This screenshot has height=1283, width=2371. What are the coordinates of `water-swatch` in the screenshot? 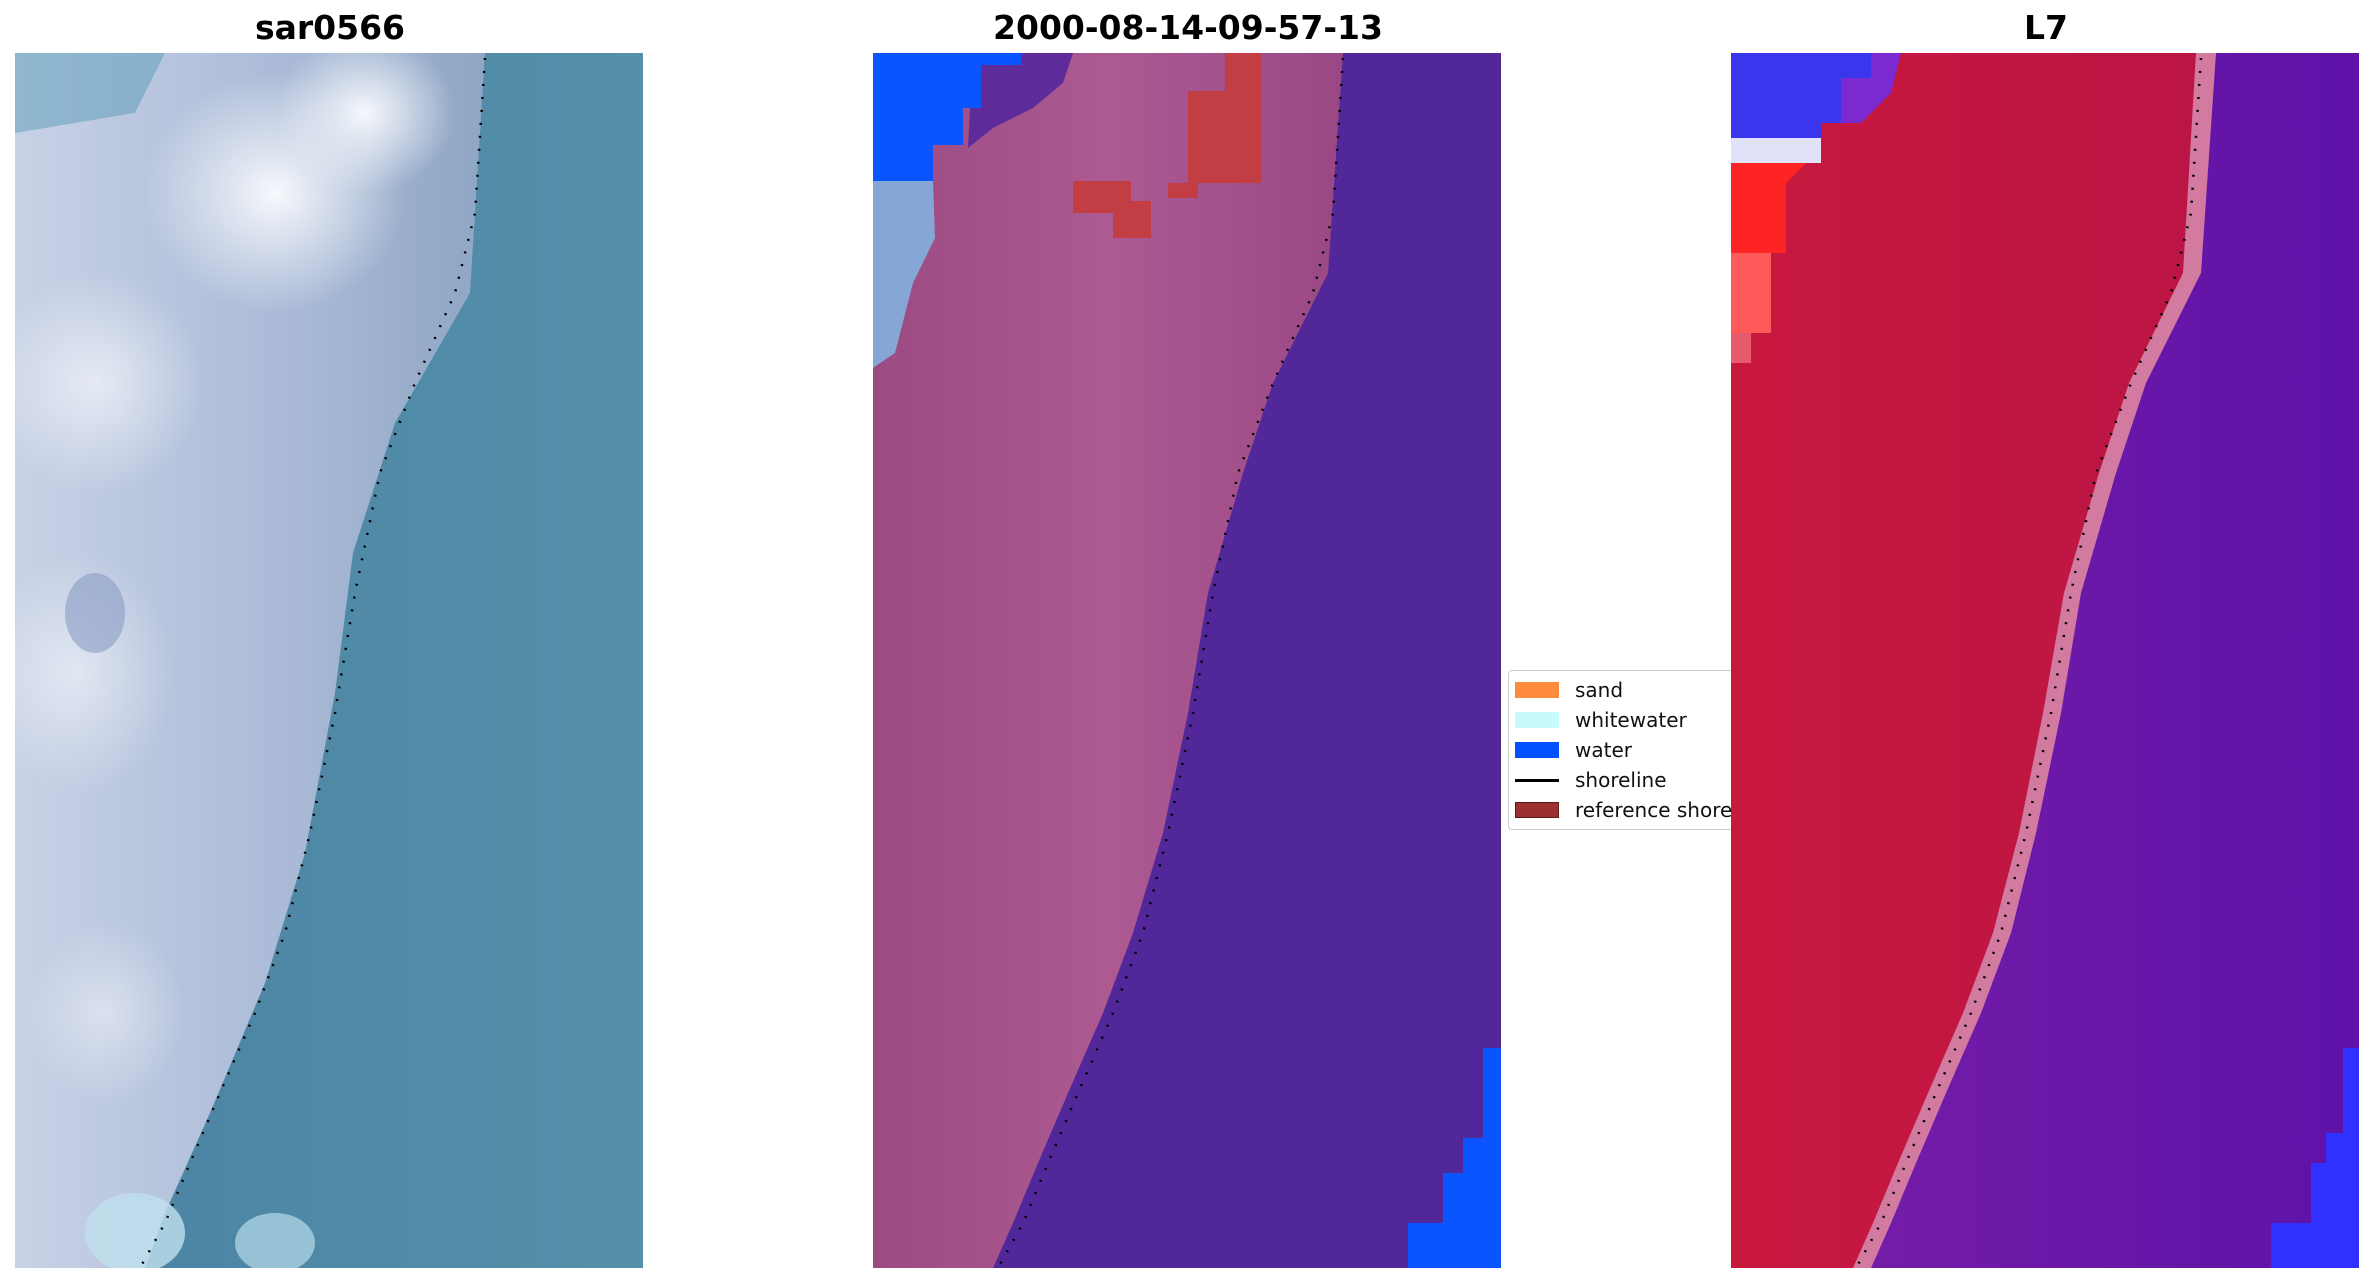 It's located at (1537, 750).